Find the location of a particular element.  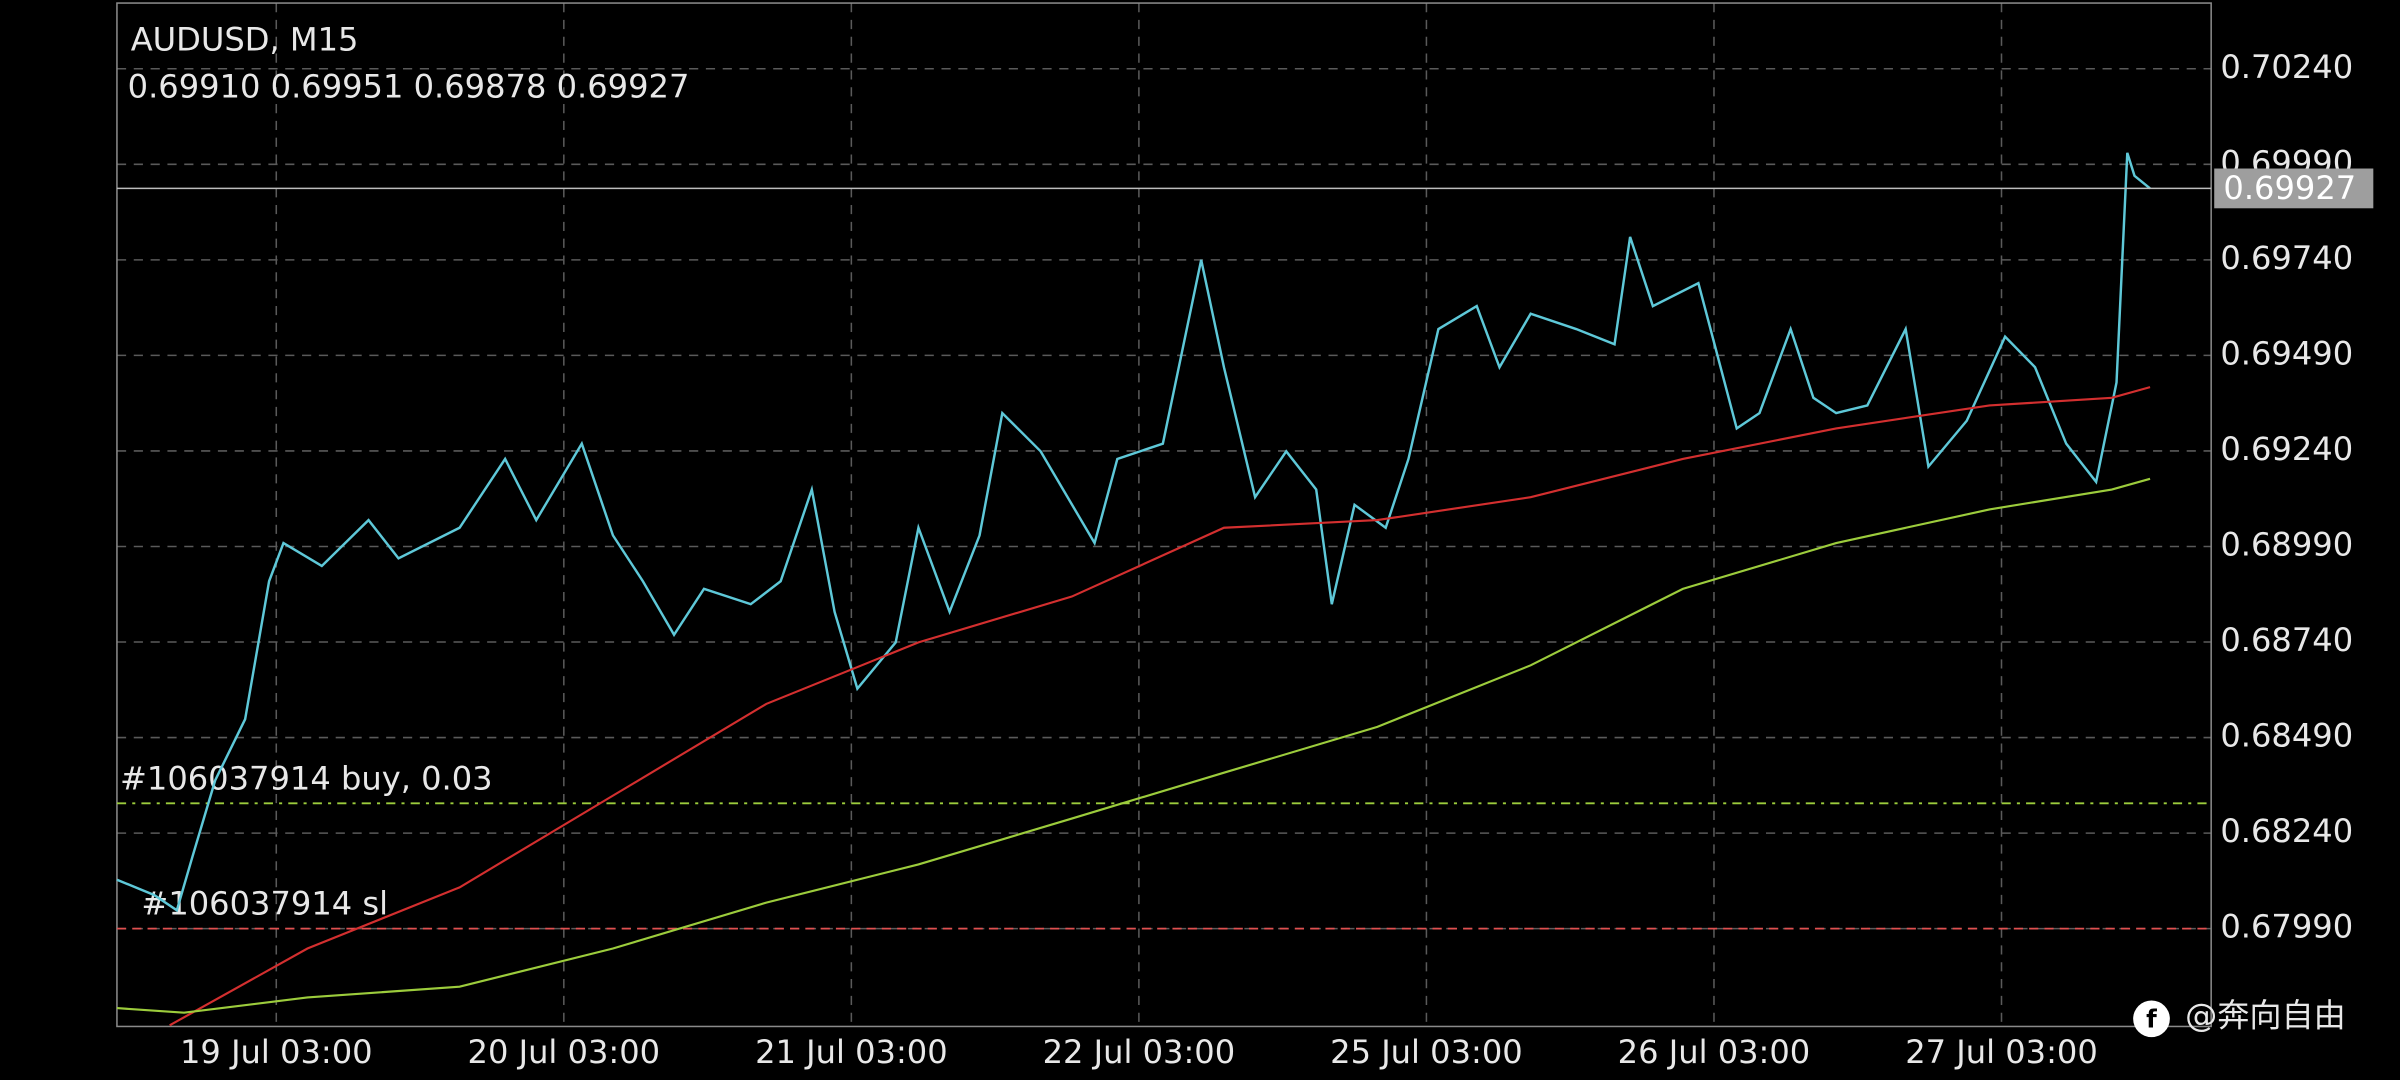

x-tick-label: 26 Jul 03:00 is located at coordinates (1714, 1052).